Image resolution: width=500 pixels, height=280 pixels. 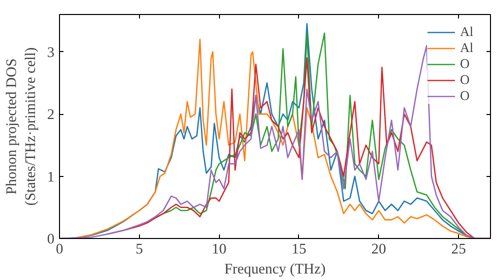 I want to click on y-tick-label: 3, so click(x=50, y=52).